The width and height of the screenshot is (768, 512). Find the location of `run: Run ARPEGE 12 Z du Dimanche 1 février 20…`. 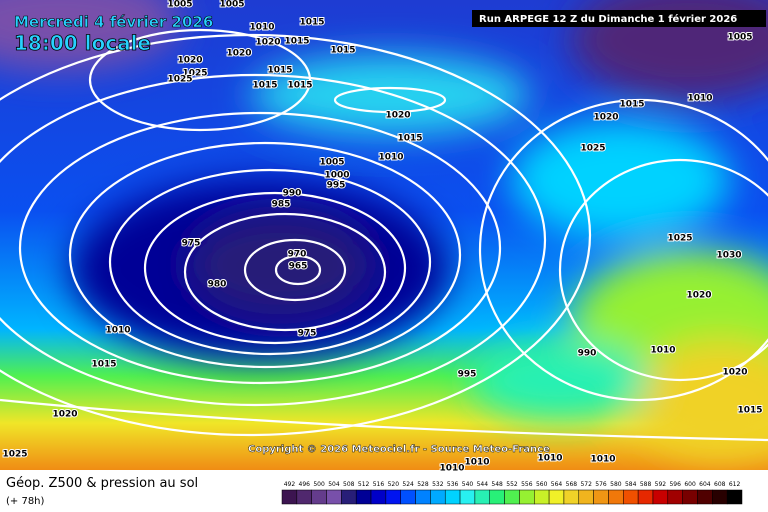

run: Run ARPEGE 12 Z du Dimanche 1 février 20… is located at coordinates (608, 19).